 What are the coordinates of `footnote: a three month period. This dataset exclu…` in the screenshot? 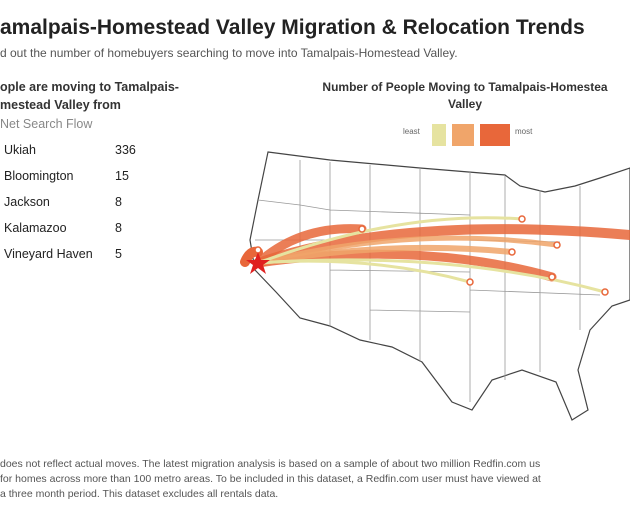 It's located at (139, 494).